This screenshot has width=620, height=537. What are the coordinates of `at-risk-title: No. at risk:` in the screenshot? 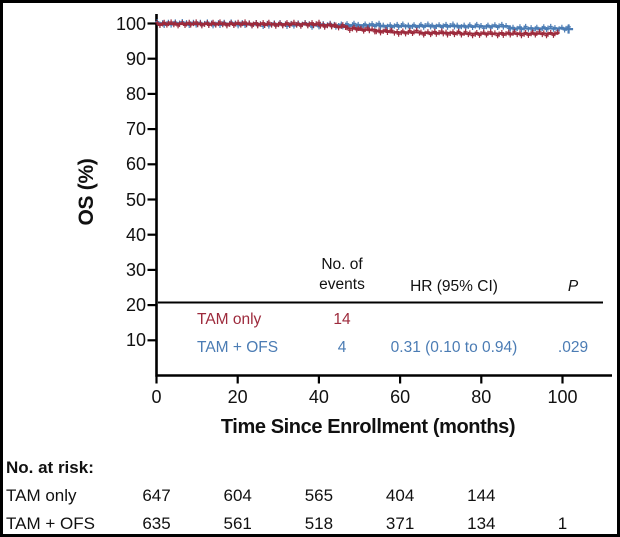 It's located at (50, 467).